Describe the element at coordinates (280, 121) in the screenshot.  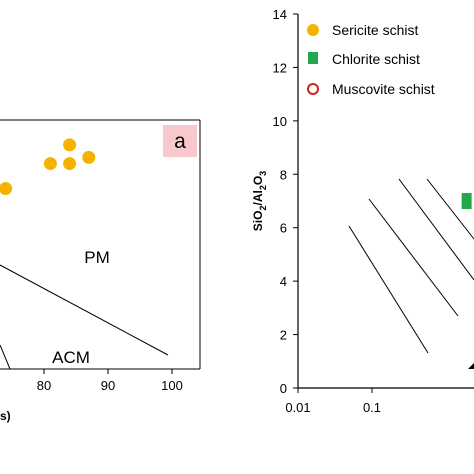
I see `right-y-tick-label: 10` at that location.